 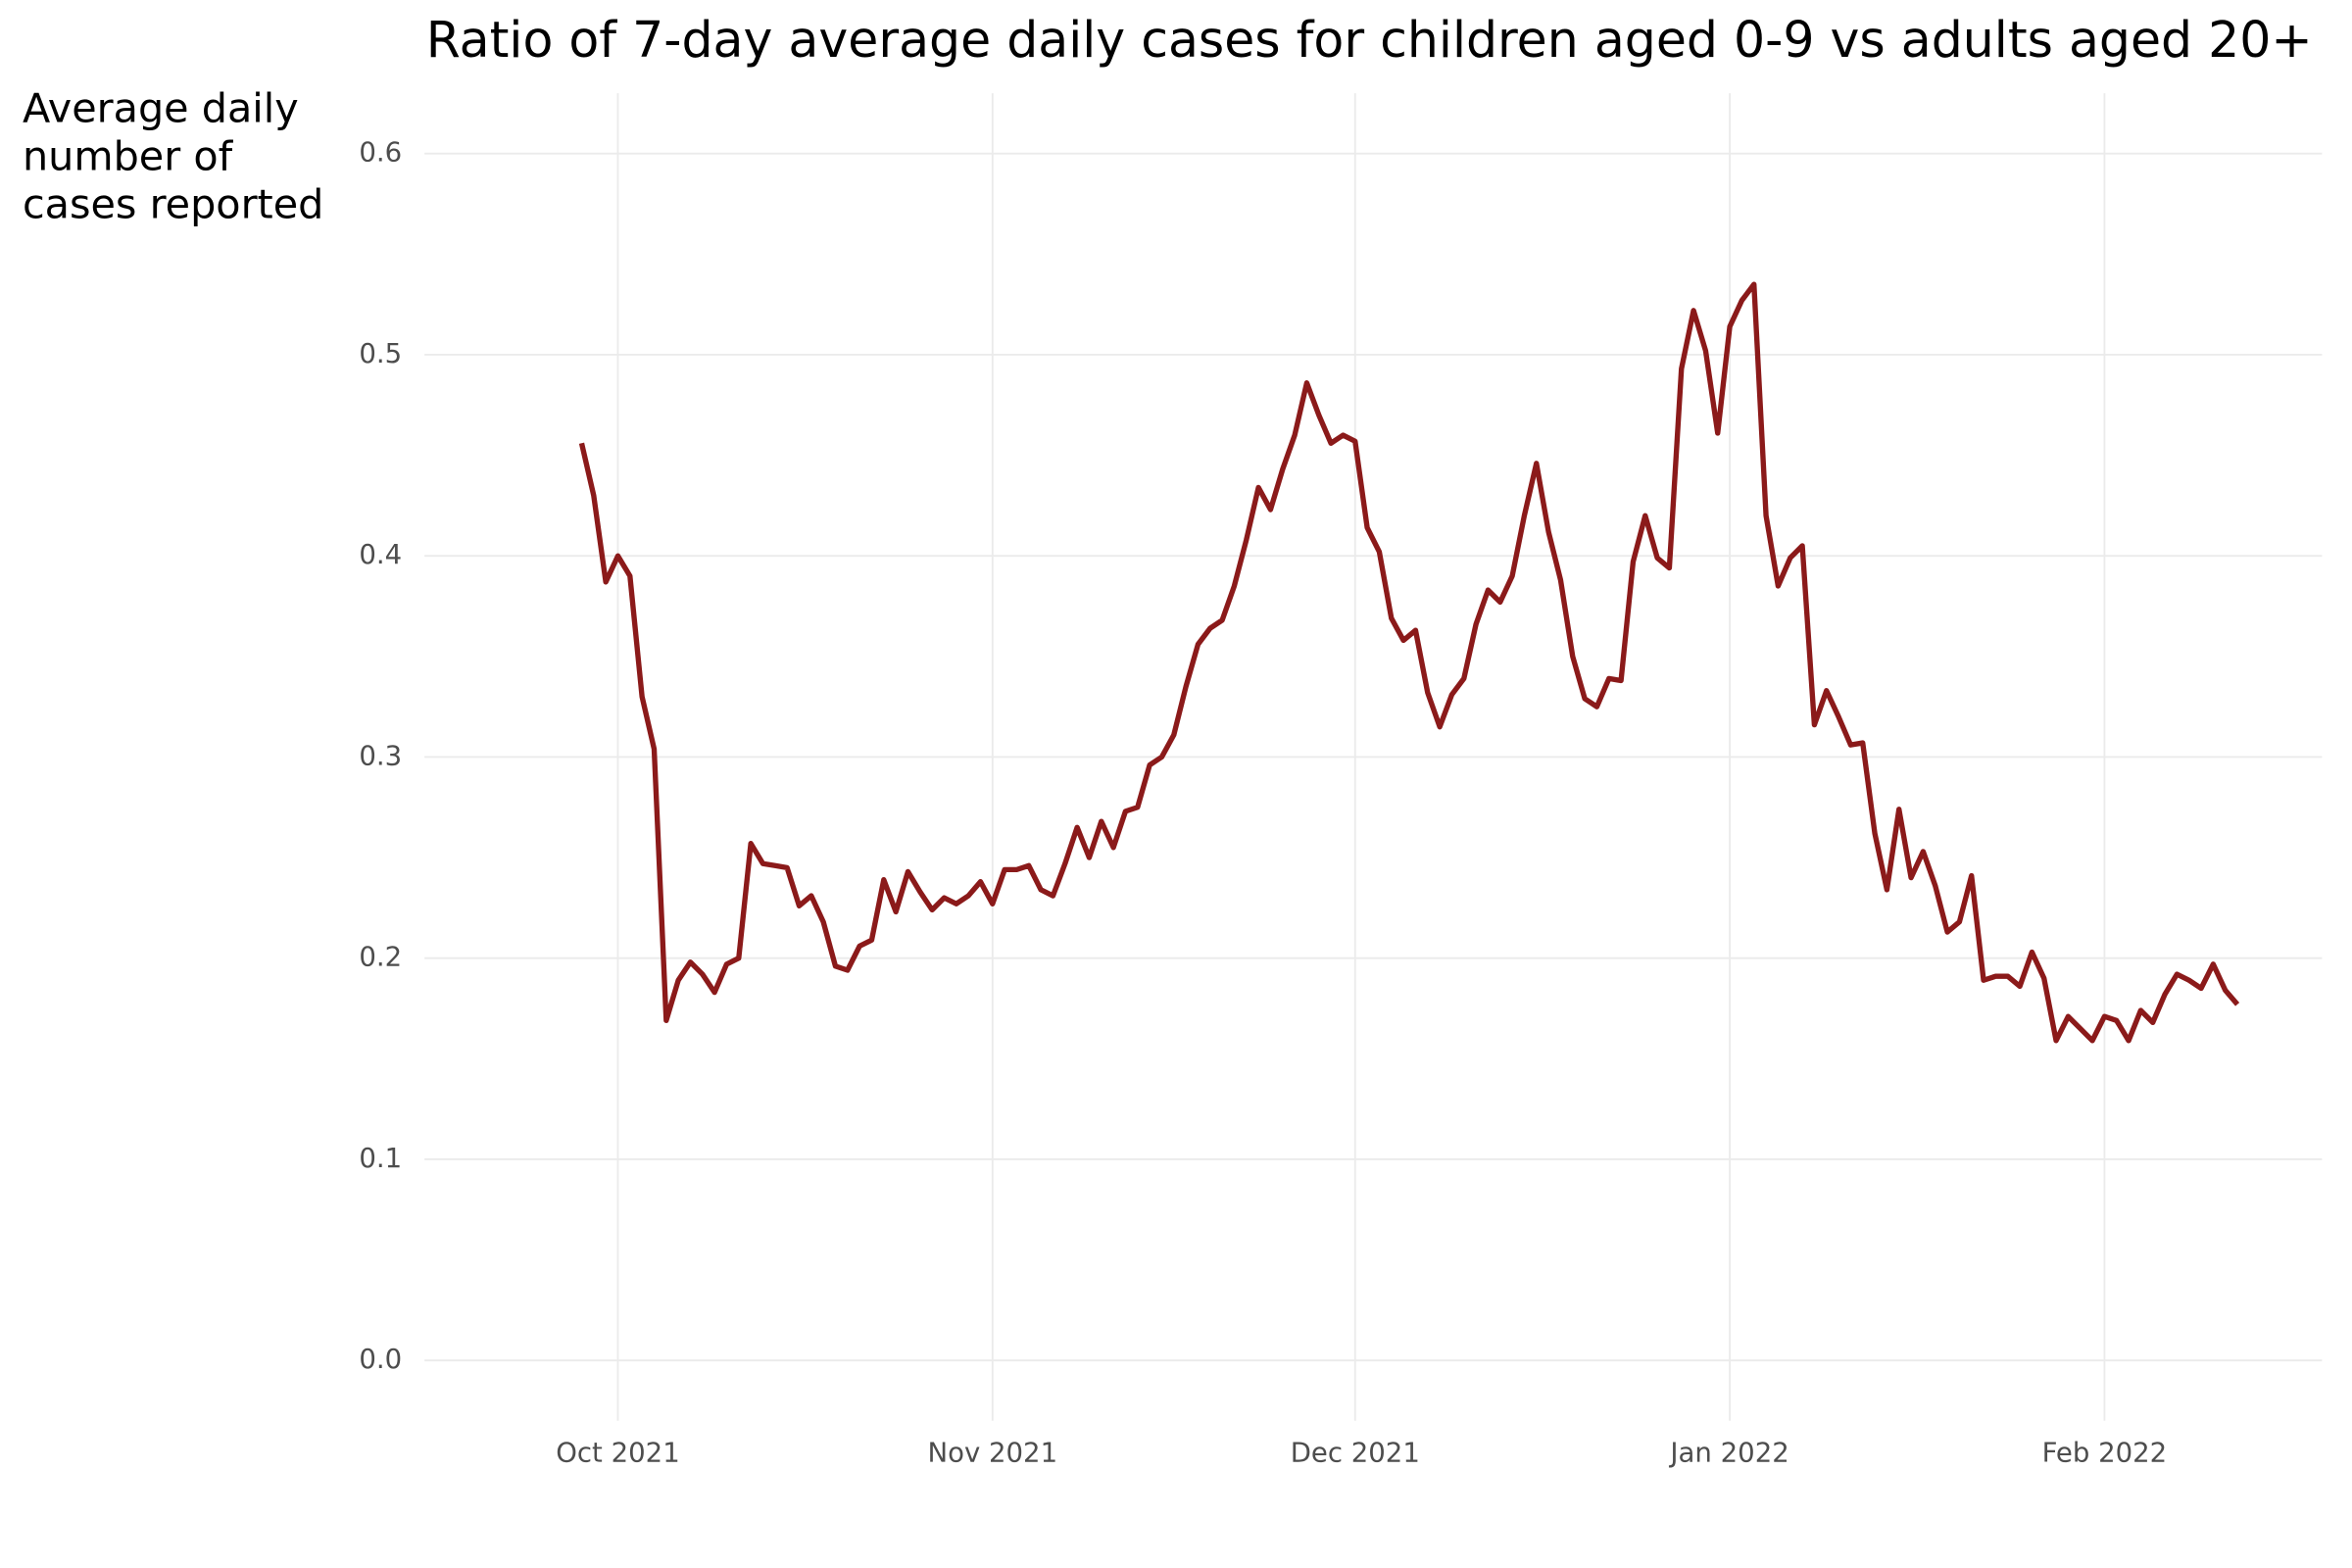 I want to click on y-tick-label: 0.1, so click(x=380, y=1158).